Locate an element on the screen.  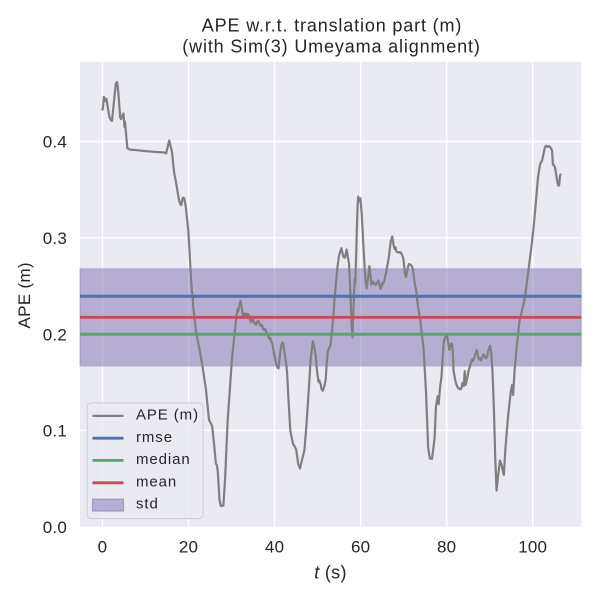
svg-text: 0.0 is located at coordinates (55, 527).